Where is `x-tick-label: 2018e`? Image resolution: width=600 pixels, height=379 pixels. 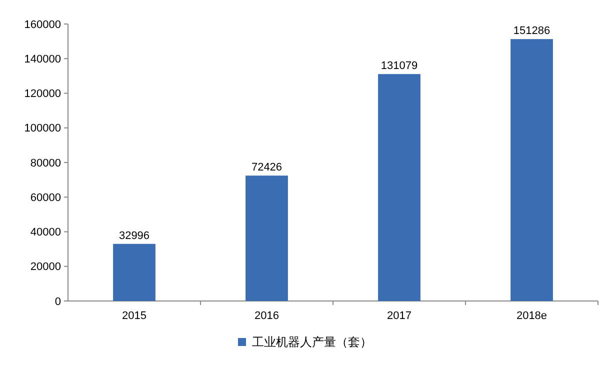 x-tick-label: 2018e is located at coordinates (532, 316).